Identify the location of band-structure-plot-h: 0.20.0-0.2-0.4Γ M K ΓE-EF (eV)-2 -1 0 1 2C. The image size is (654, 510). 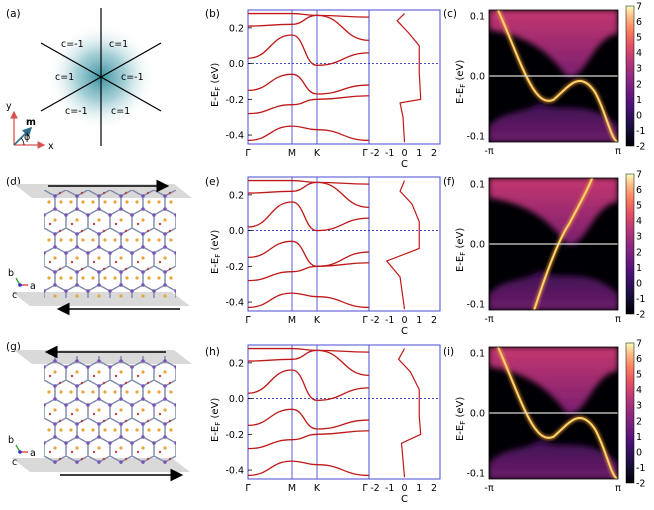
(325, 424).